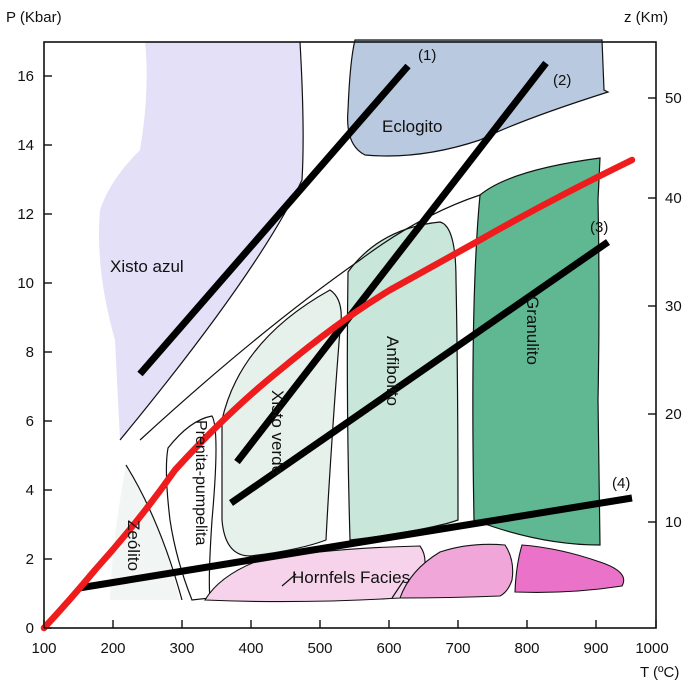 This screenshot has height=686, width=692. Describe the element at coordinates (34, 17) in the screenshot. I see `left-axis-title: P (Kbar)` at that location.